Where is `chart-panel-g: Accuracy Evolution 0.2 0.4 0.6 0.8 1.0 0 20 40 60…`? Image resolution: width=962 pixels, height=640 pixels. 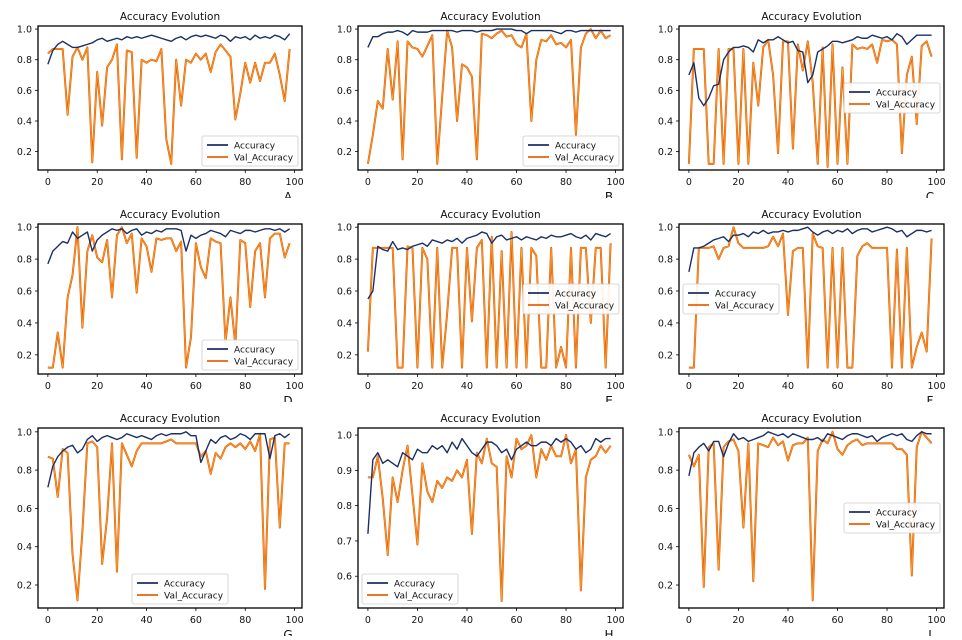
chart-panel-g: Accuracy Evolution 0.2 0.4 0.6 0.8 1.0 0 20 40 60… is located at coordinates (160, 521).